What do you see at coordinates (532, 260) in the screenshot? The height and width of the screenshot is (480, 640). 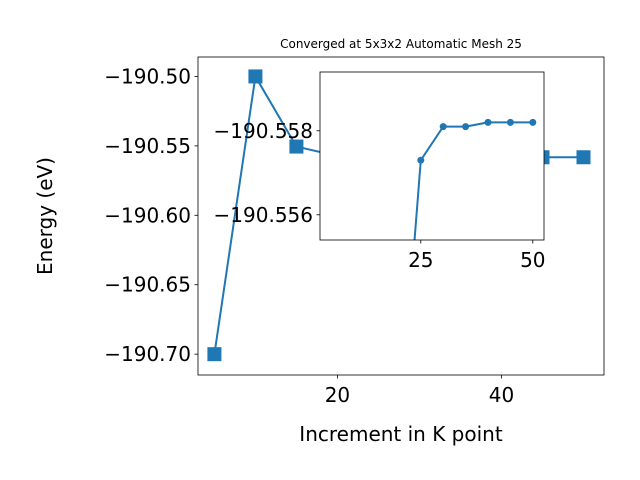 I see `inset-x-tick-label: 50` at bounding box center [532, 260].